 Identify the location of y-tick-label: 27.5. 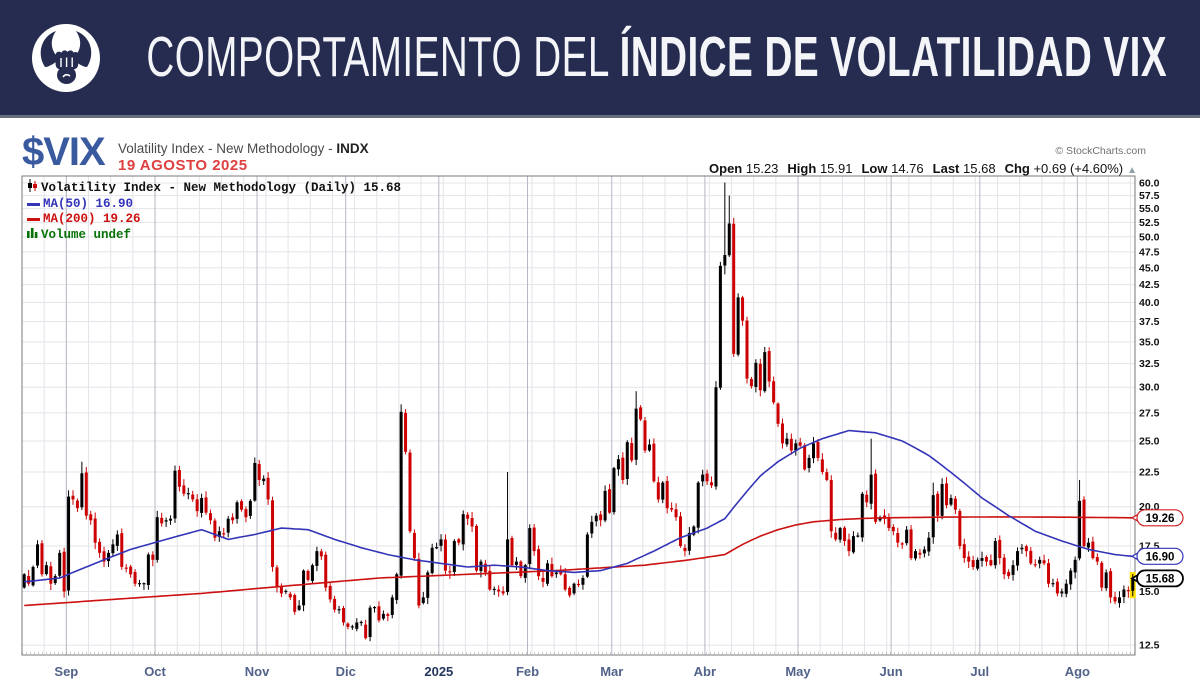
(1149, 413).